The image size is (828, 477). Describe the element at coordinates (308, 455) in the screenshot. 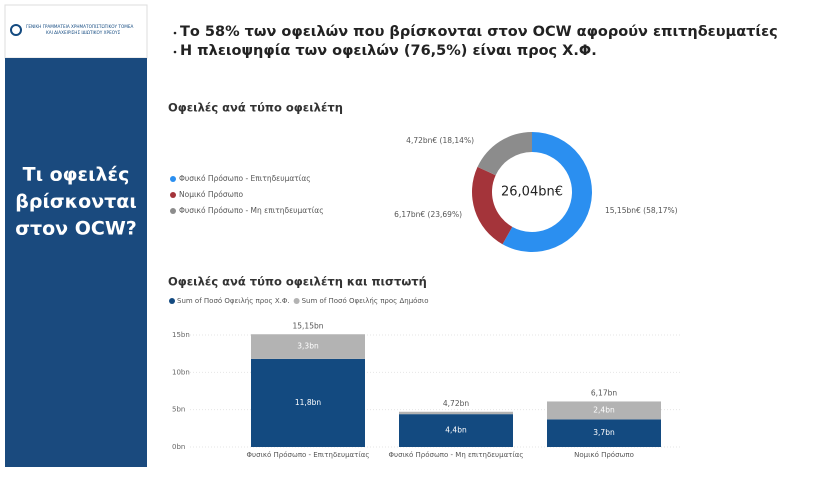

I see `x-tick-label: Φυσικό Πρόσωπο - Επιτηδευματίας` at that location.